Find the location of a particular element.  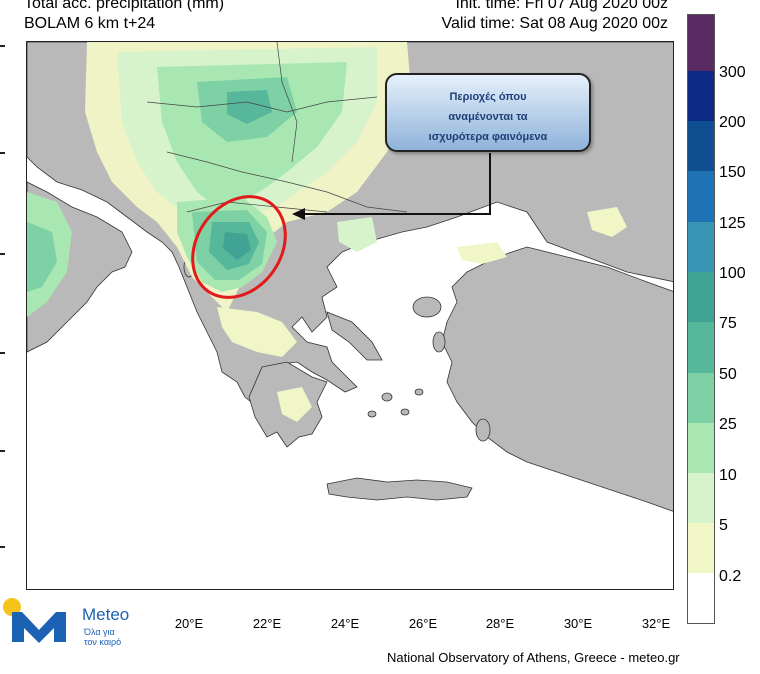

map-title: Total acc. precipitation (mm) is located at coordinates (124, 6).